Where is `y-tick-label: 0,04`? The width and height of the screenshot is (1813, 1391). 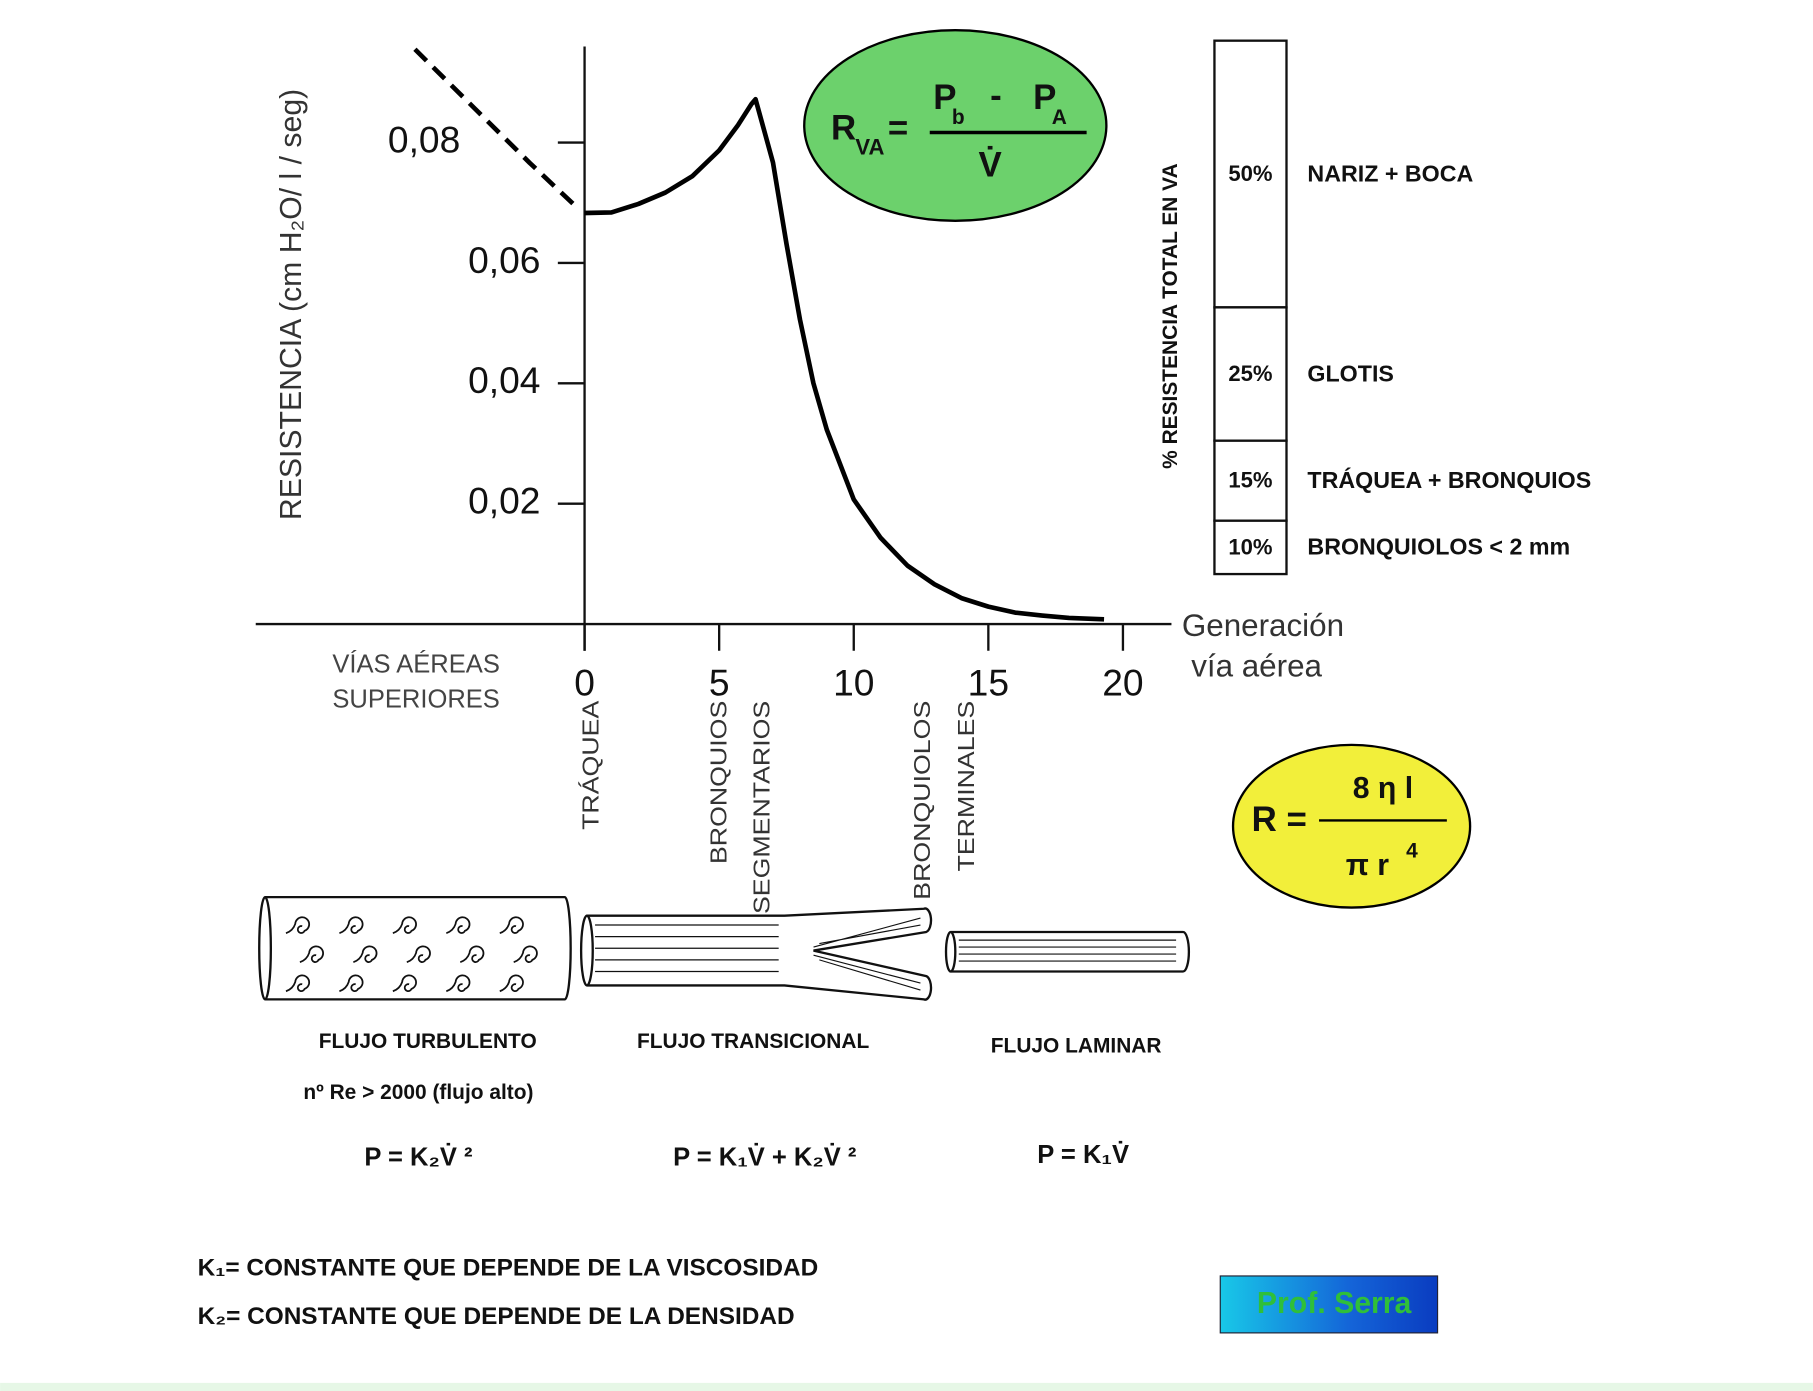 y-tick-label: 0,04 is located at coordinates (504, 380).